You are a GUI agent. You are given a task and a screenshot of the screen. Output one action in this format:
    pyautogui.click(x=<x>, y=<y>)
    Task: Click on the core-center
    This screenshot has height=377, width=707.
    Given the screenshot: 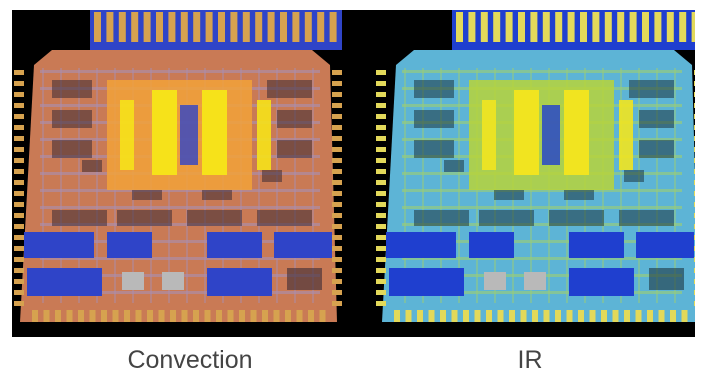 What is the action you would take?
    pyautogui.click(x=189, y=135)
    